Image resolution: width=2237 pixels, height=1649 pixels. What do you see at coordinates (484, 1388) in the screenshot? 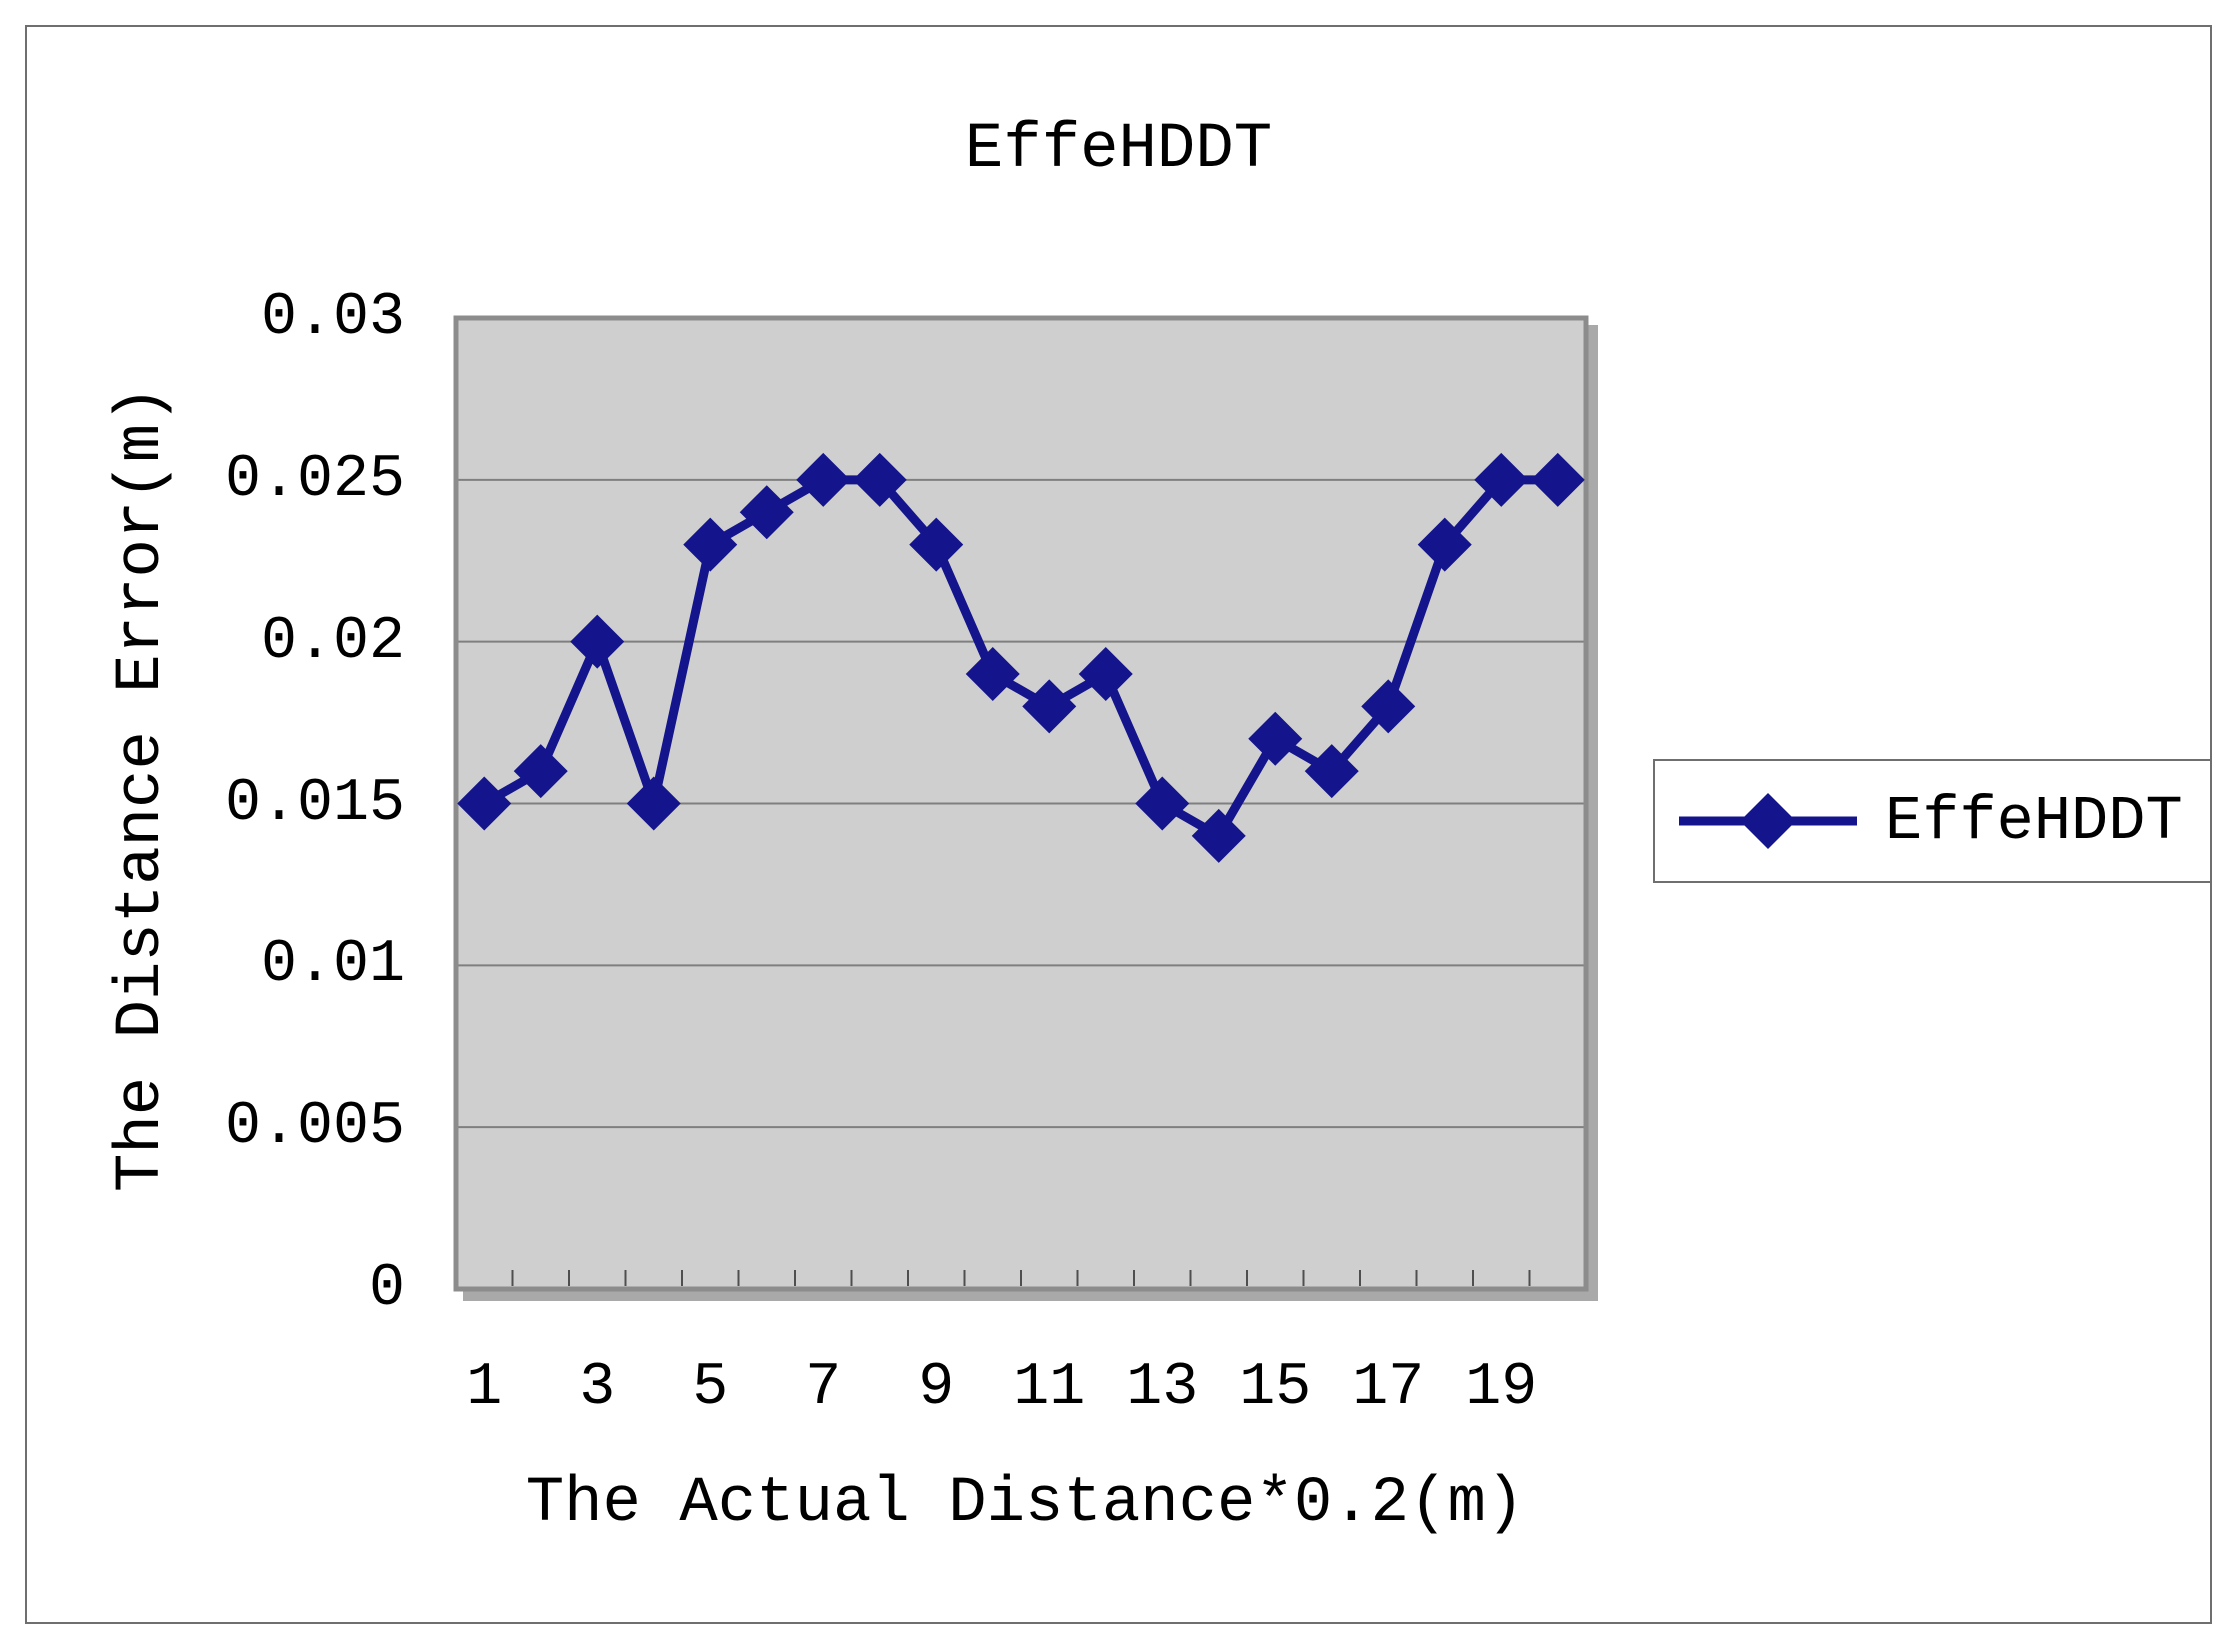
I see `x-tick-label: 1` at bounding box center [484, 1388].